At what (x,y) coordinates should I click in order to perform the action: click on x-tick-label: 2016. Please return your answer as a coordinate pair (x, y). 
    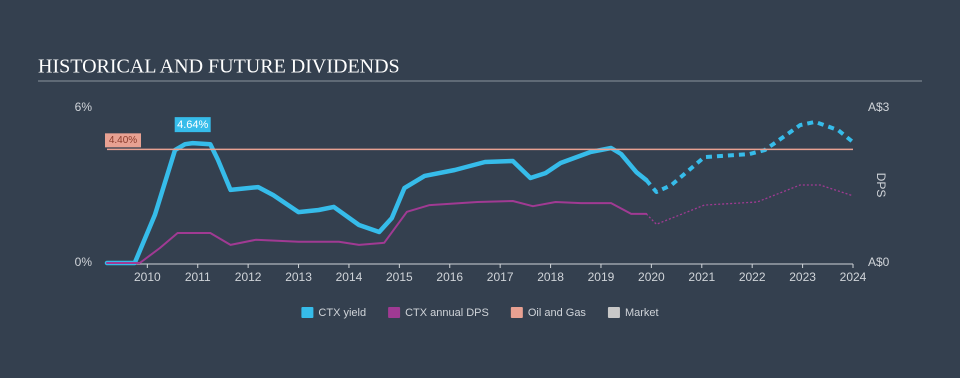
    Looking at the image, I should click on (449, 277).